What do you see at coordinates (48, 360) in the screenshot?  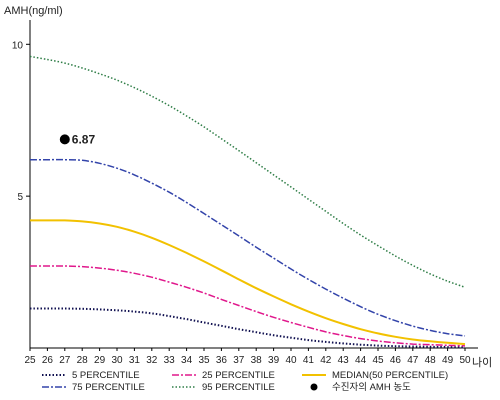 I see `x-tick-label: 26` at bounding box center [48, 360].